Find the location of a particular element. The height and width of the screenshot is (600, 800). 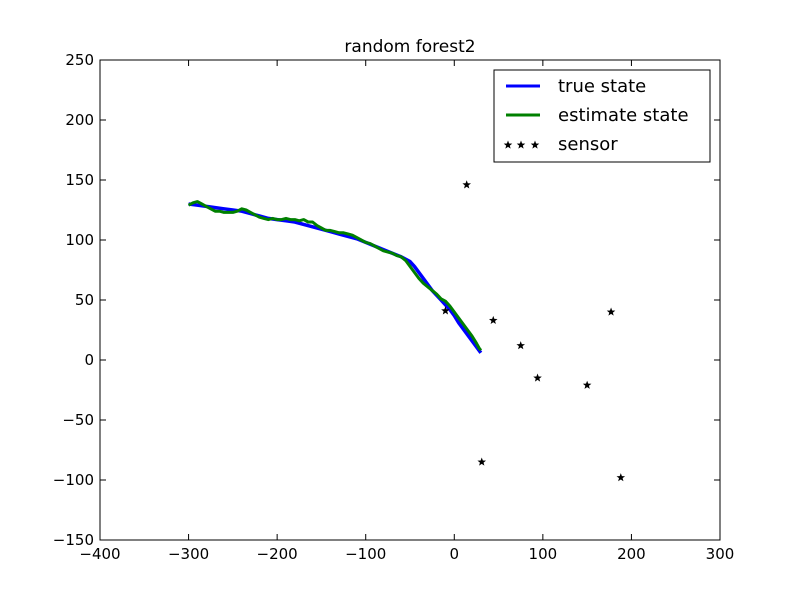

y-tick-label: −100 is located at coordinates (73, 480).